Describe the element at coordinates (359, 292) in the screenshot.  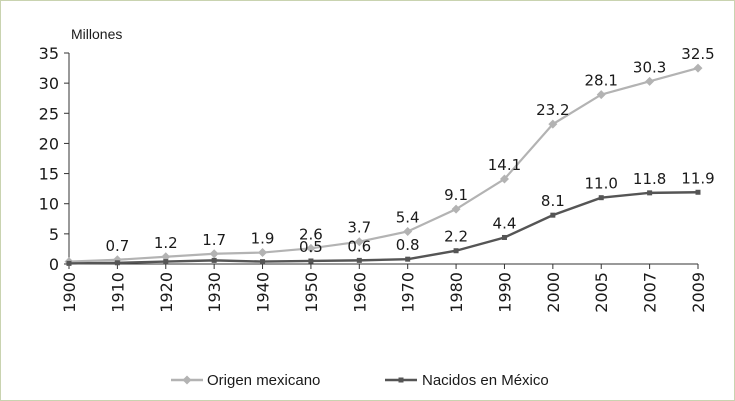
I see `x-tick-label: 1960` at that location.